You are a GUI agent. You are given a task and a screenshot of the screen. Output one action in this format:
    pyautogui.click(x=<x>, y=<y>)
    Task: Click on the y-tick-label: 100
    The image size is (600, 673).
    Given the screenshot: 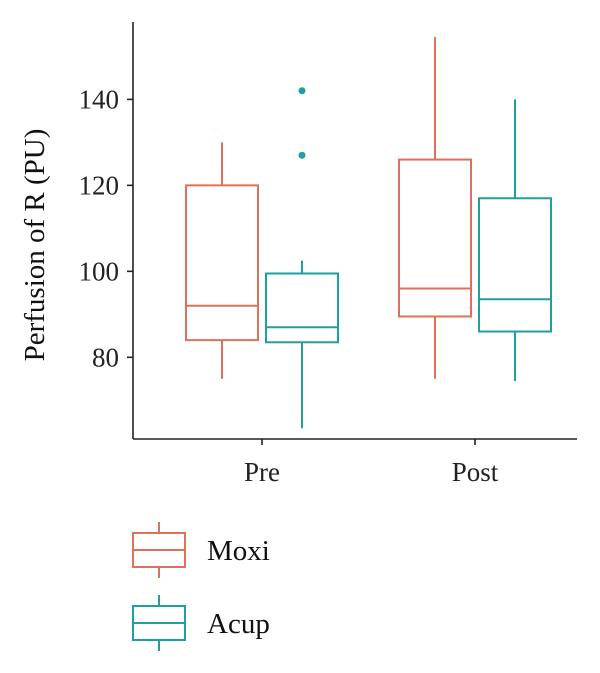 What is the action you would take?
    pyautogui.click(x=99, y=271)
    